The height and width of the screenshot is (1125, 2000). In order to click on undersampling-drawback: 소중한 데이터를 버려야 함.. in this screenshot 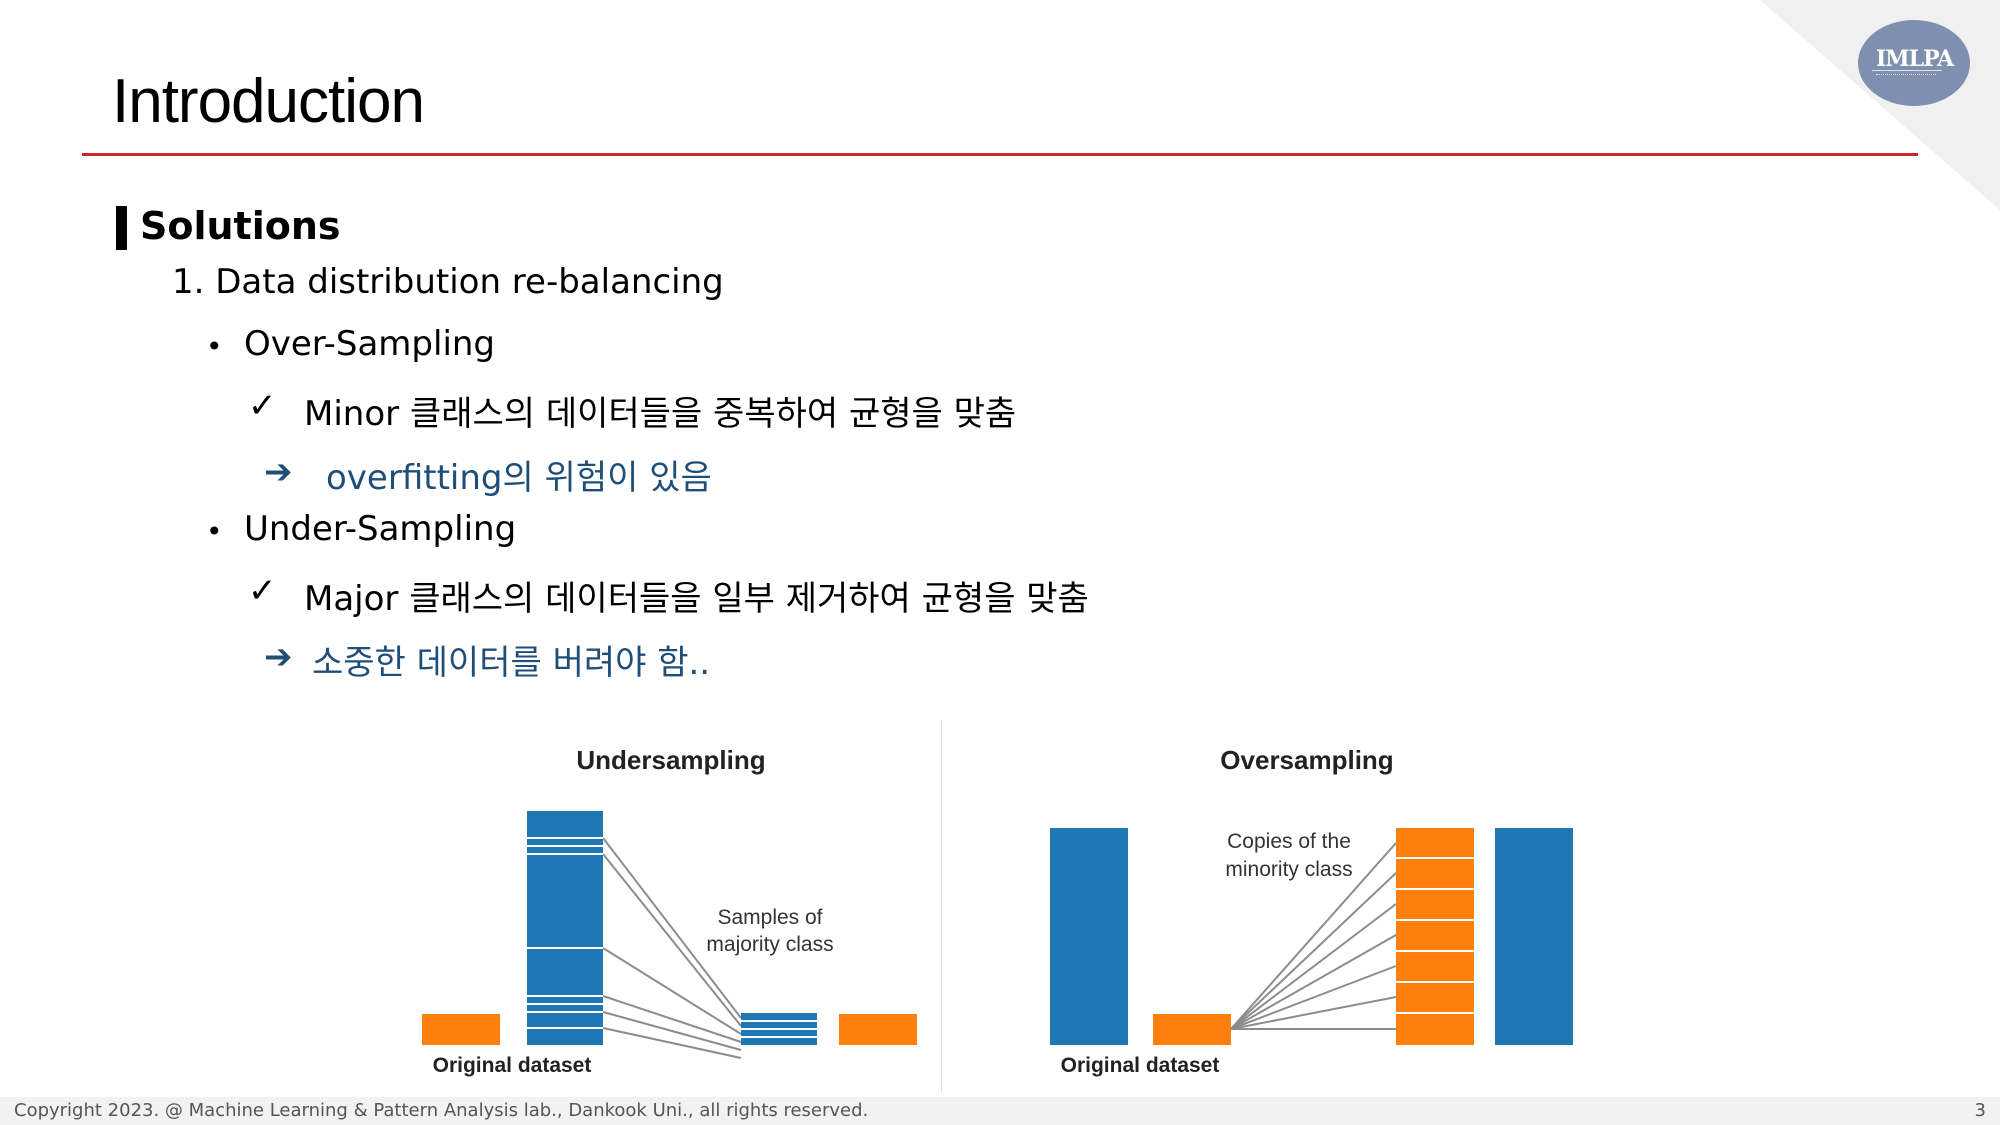, I will do `click(511, 663)`.